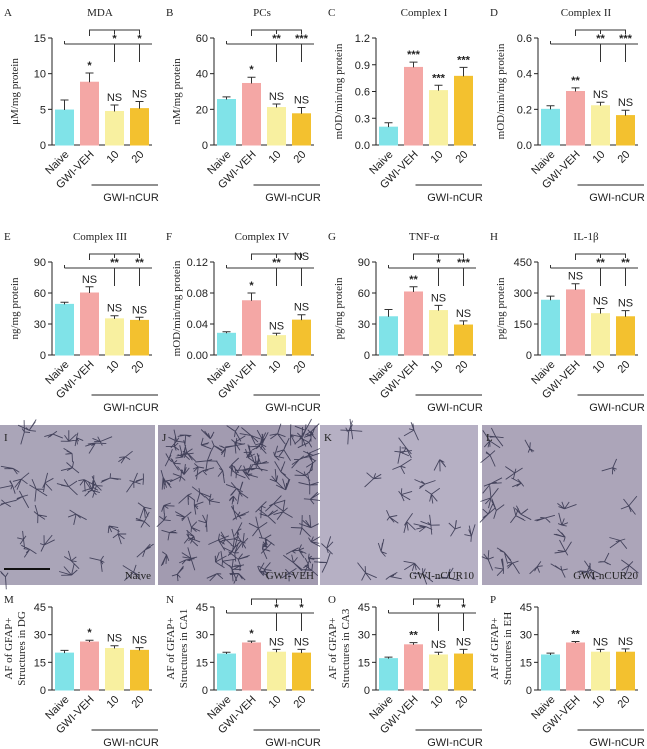 The height and width of the screenshot is (749, 647). Describe the element at coordinates (523, 263) in the screenshot. I see `y-tick-label: 450` at that location.